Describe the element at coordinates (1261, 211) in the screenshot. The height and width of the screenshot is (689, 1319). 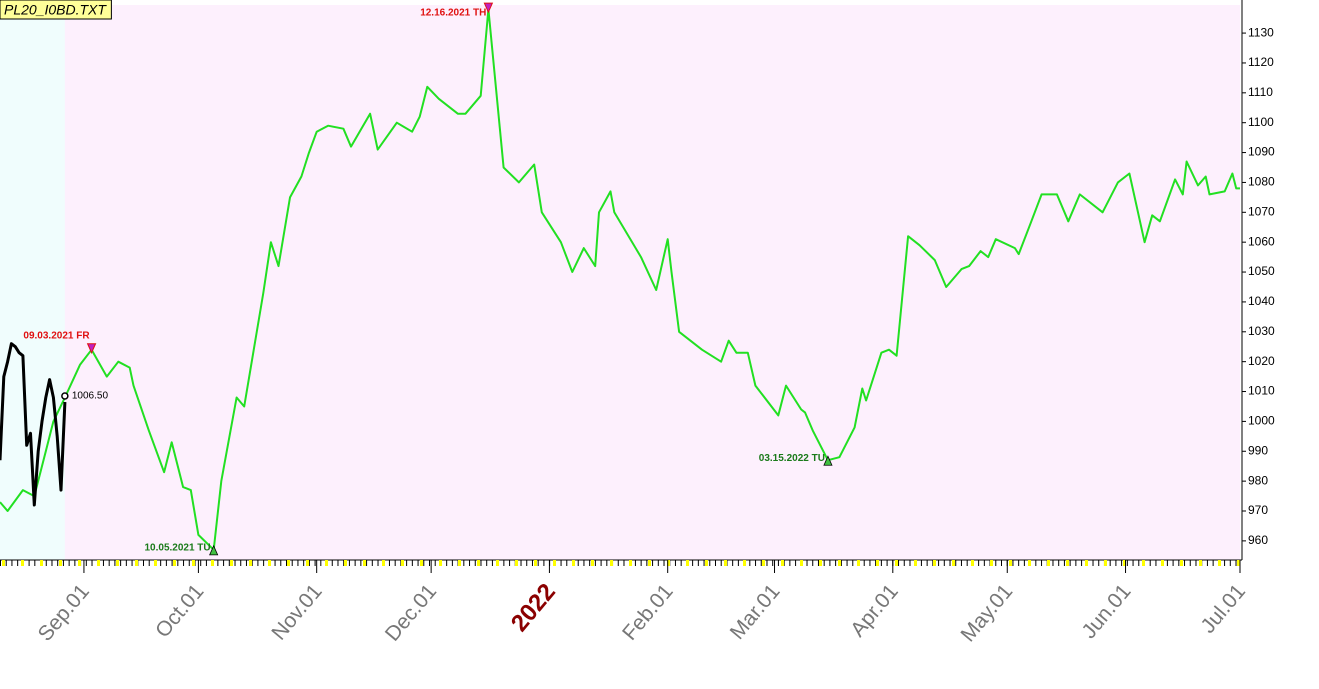
I see `y-tick-label: 1070` at that location.